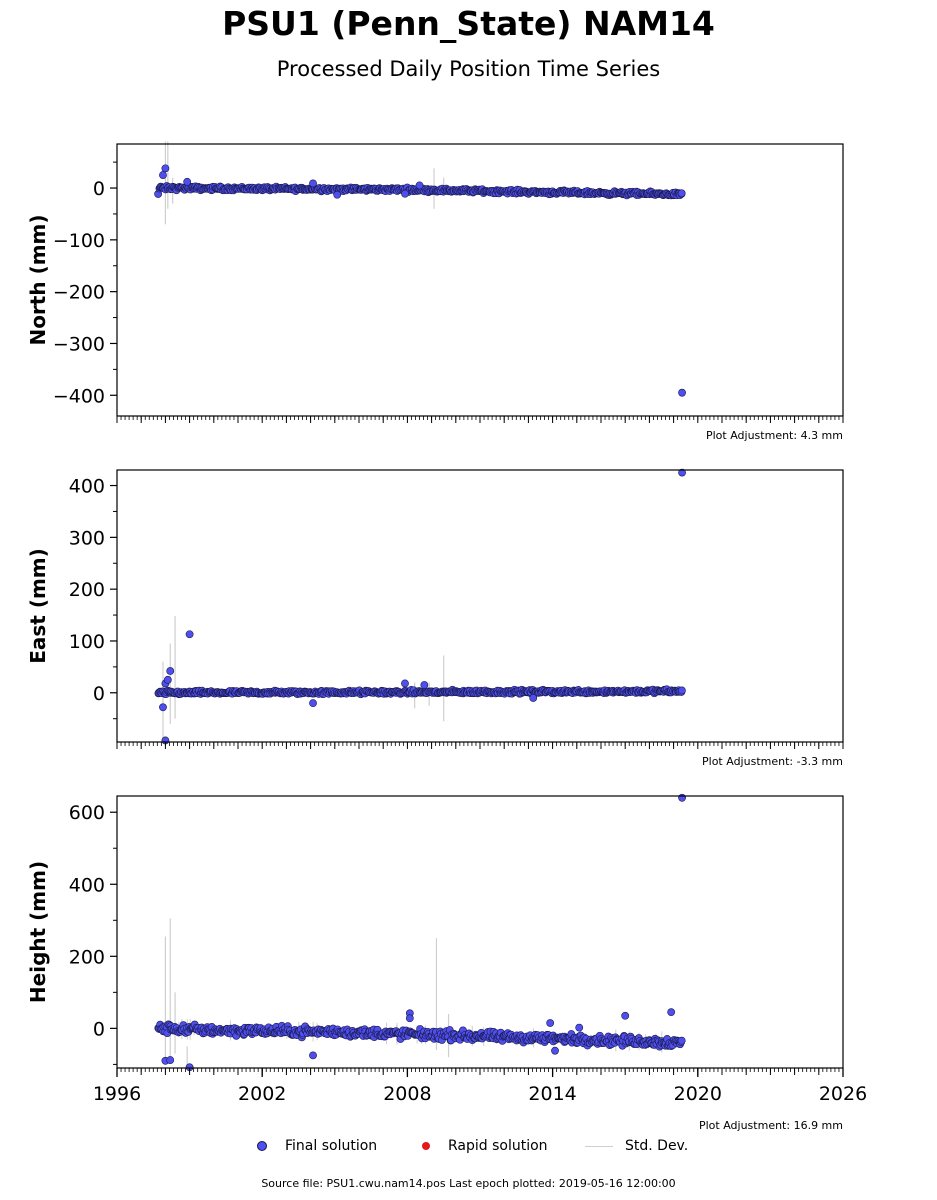 This screenshot has width=937, height=1200. Describe the element at coordinates (331, 1146) in the screenshot. I see `legend-final-label: Final solution` at that location.